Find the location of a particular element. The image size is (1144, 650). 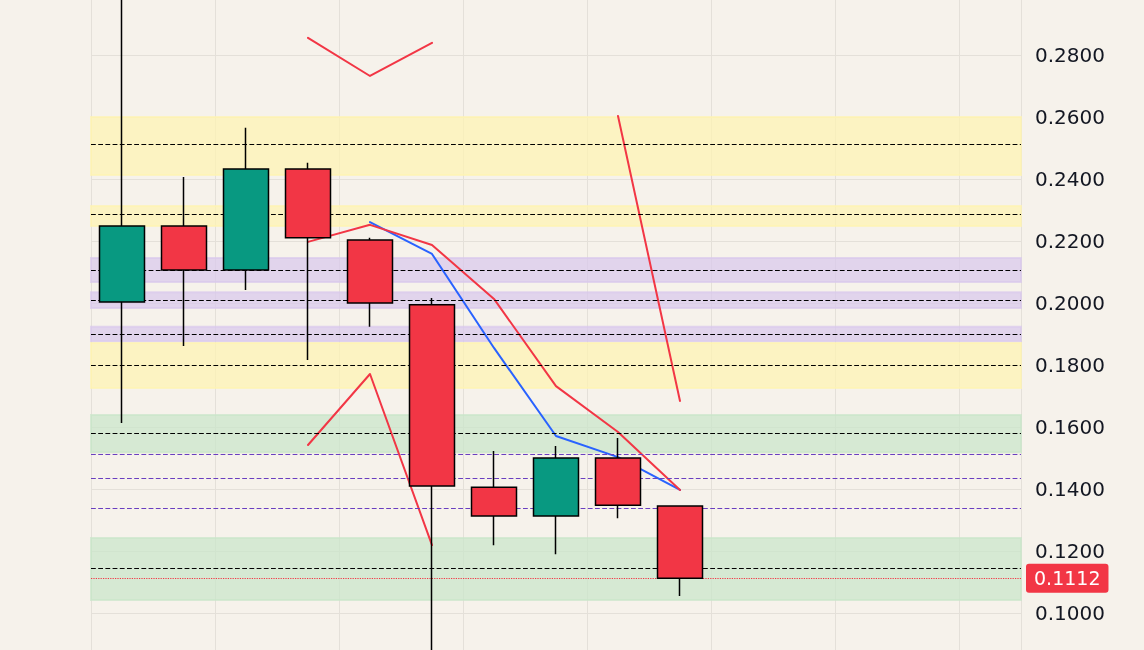

y-tick-label: 0.1600 is located at coordinates (1070, 427).